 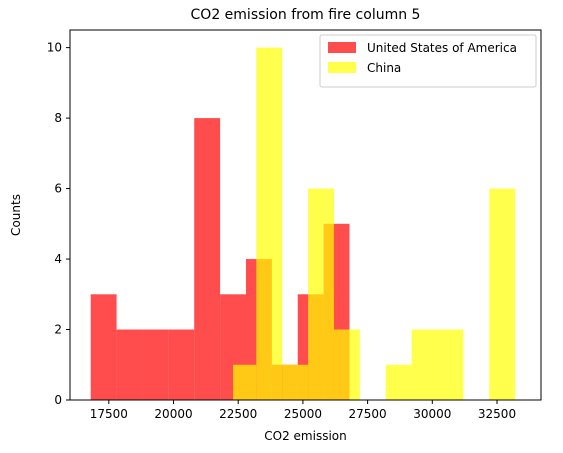 I want to click on y-tick-label-3: 6, so click(x=58, y=189).